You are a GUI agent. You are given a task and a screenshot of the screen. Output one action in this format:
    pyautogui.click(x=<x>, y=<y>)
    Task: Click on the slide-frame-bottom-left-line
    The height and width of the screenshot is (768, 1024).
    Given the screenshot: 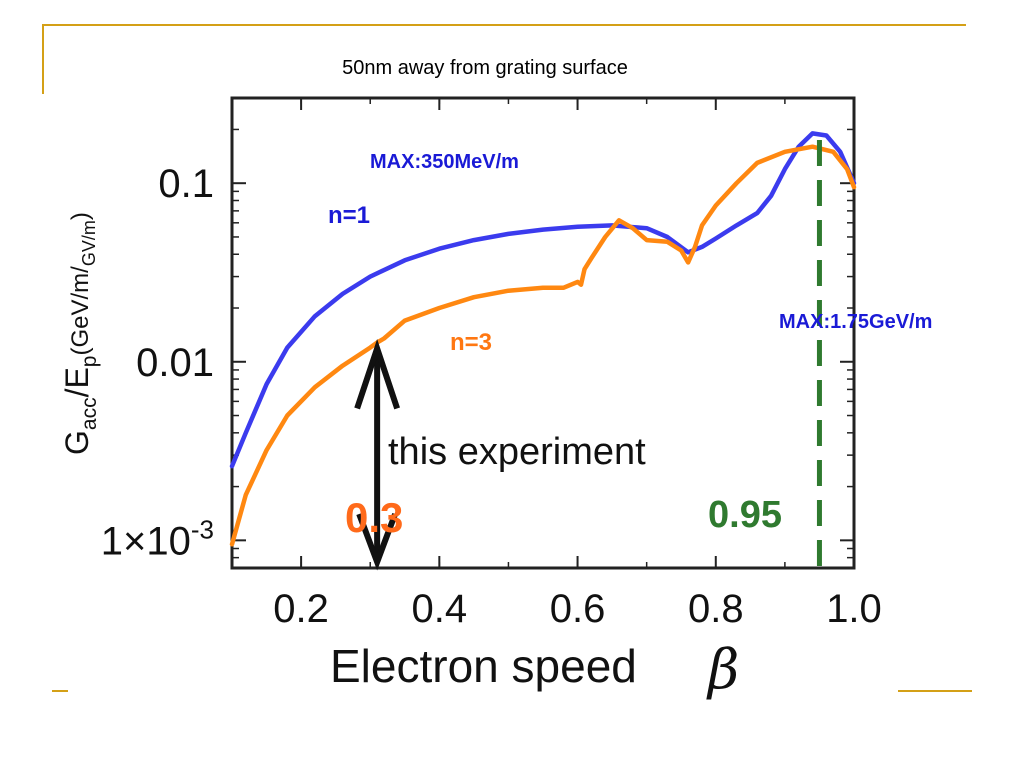 What is the action you would take?
    pyautogui.click(x=60, y=691)
    